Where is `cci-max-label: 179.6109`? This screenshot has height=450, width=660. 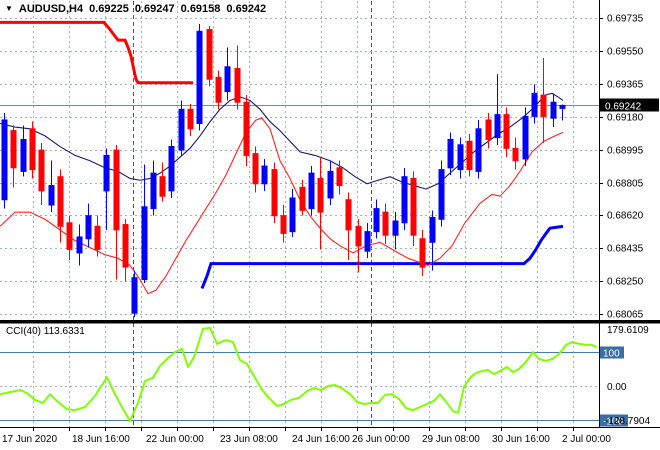 cci-max-label: 179.6109 is located at coordinates (628, 330).